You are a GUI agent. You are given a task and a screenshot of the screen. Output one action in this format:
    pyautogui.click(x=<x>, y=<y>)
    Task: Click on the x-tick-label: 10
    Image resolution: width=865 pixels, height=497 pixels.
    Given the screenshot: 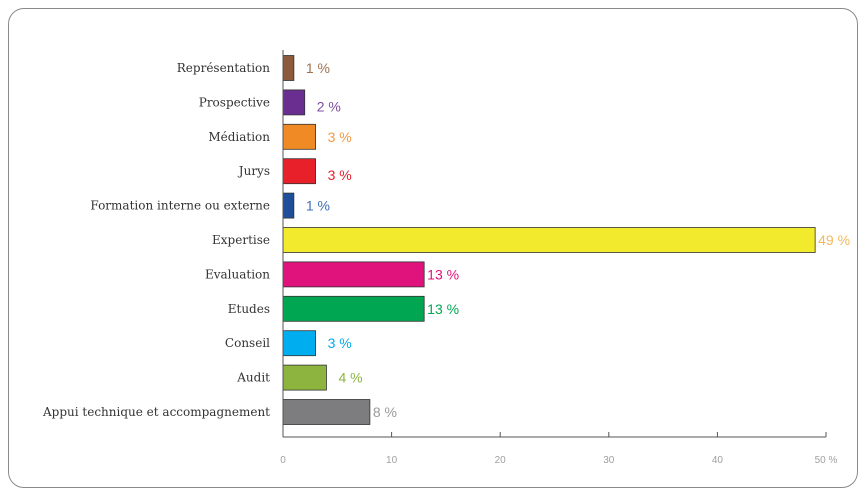 What is the action you would take?
    pyautogui.click(x=392, y=460)
    